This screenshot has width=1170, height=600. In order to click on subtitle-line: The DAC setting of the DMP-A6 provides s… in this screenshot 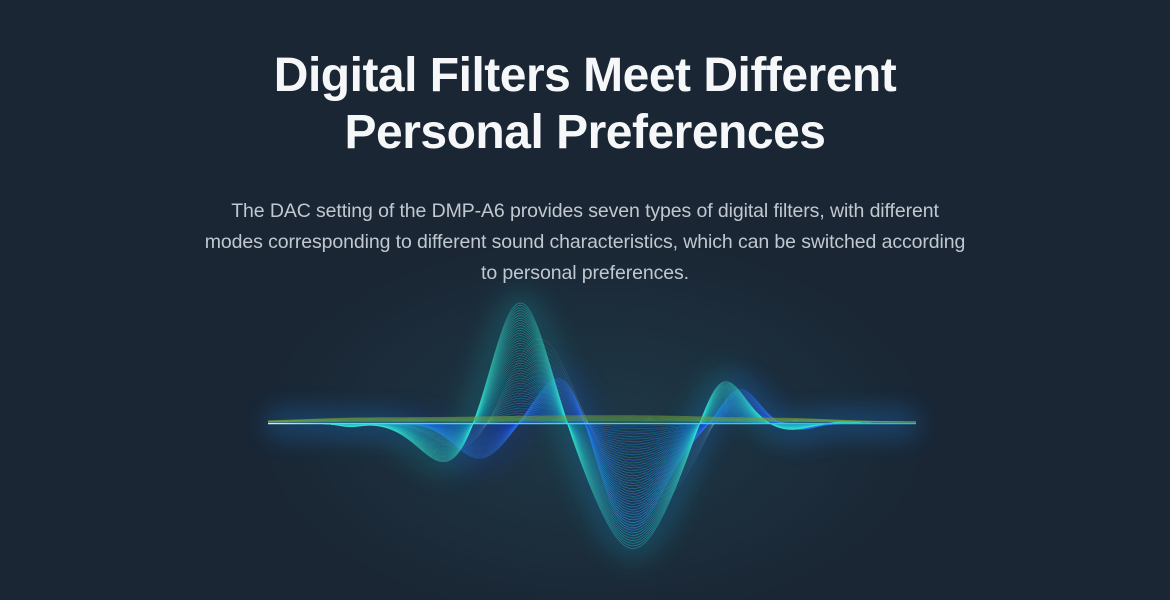, I will do `click(585, 211)`.